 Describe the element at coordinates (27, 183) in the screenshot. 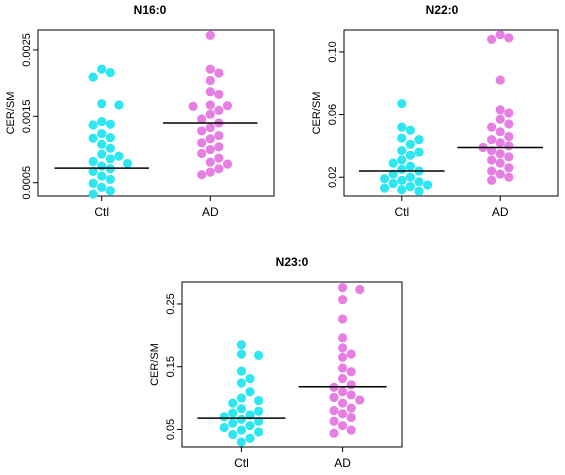

I see `y-tick-label: 0.0005` at that location.